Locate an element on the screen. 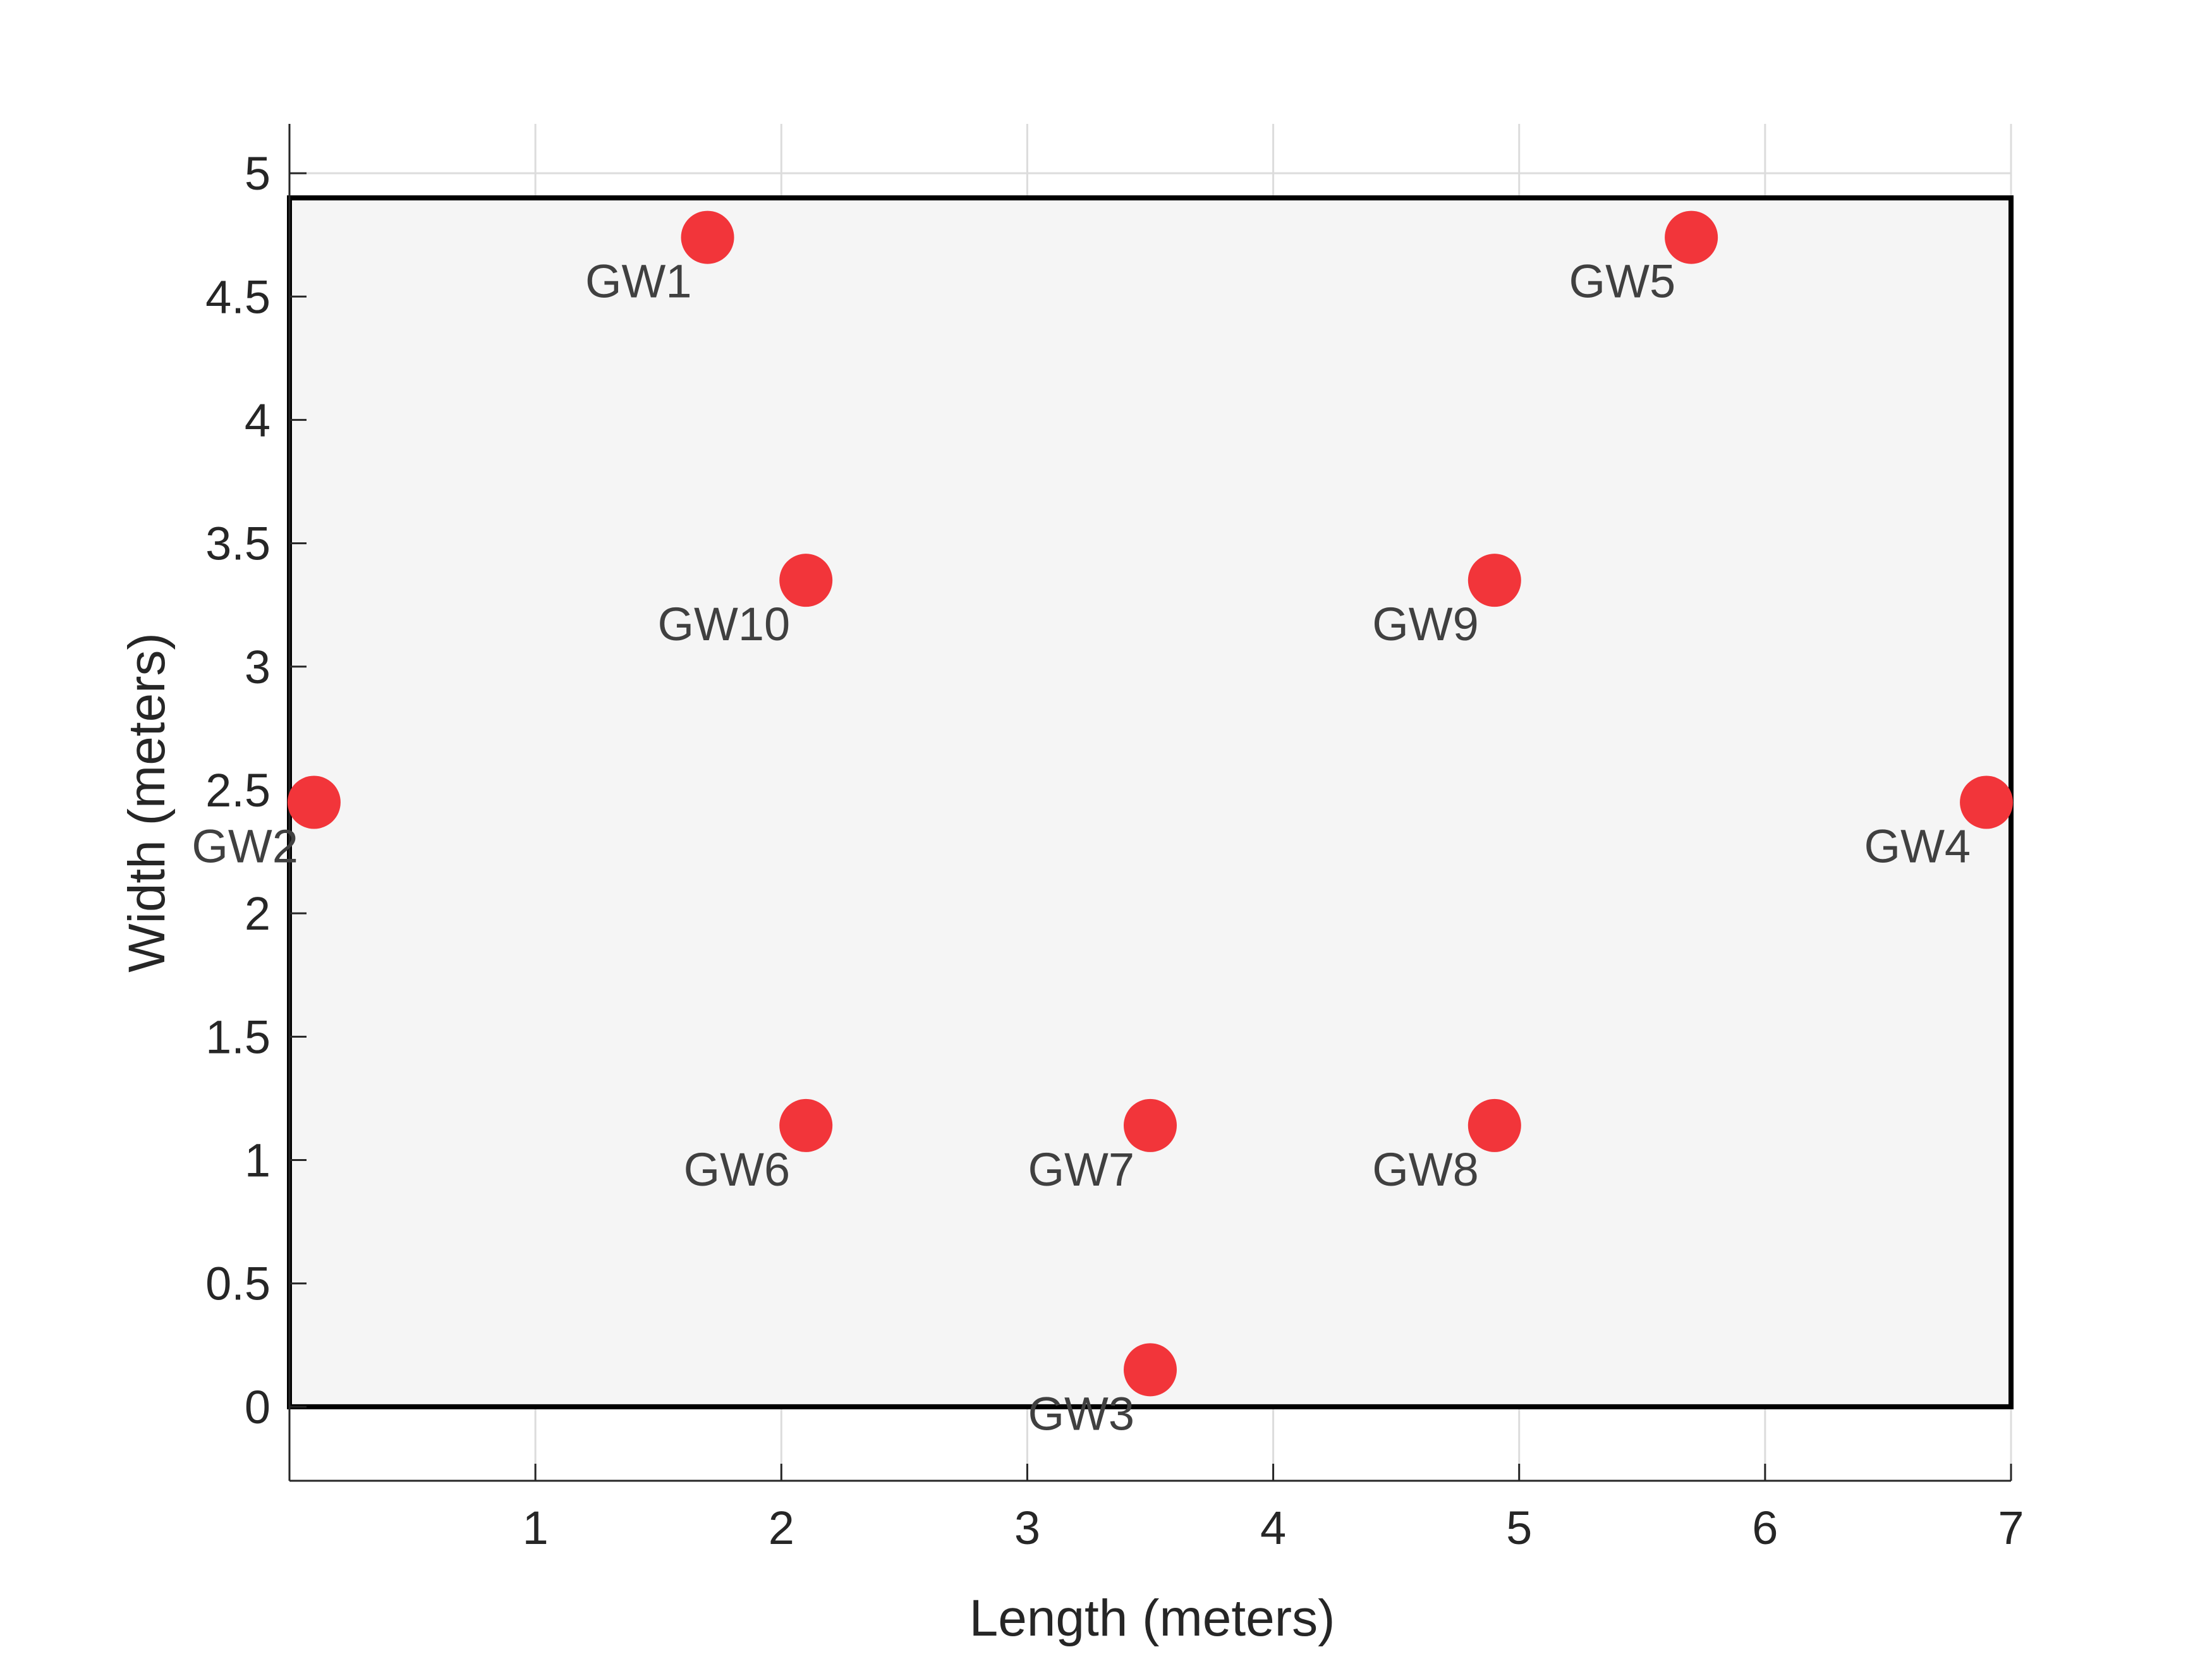 This screenshot has height=1659, width=2212. x-tick-label-4: 5 is located at coordinates (1519, 1528).